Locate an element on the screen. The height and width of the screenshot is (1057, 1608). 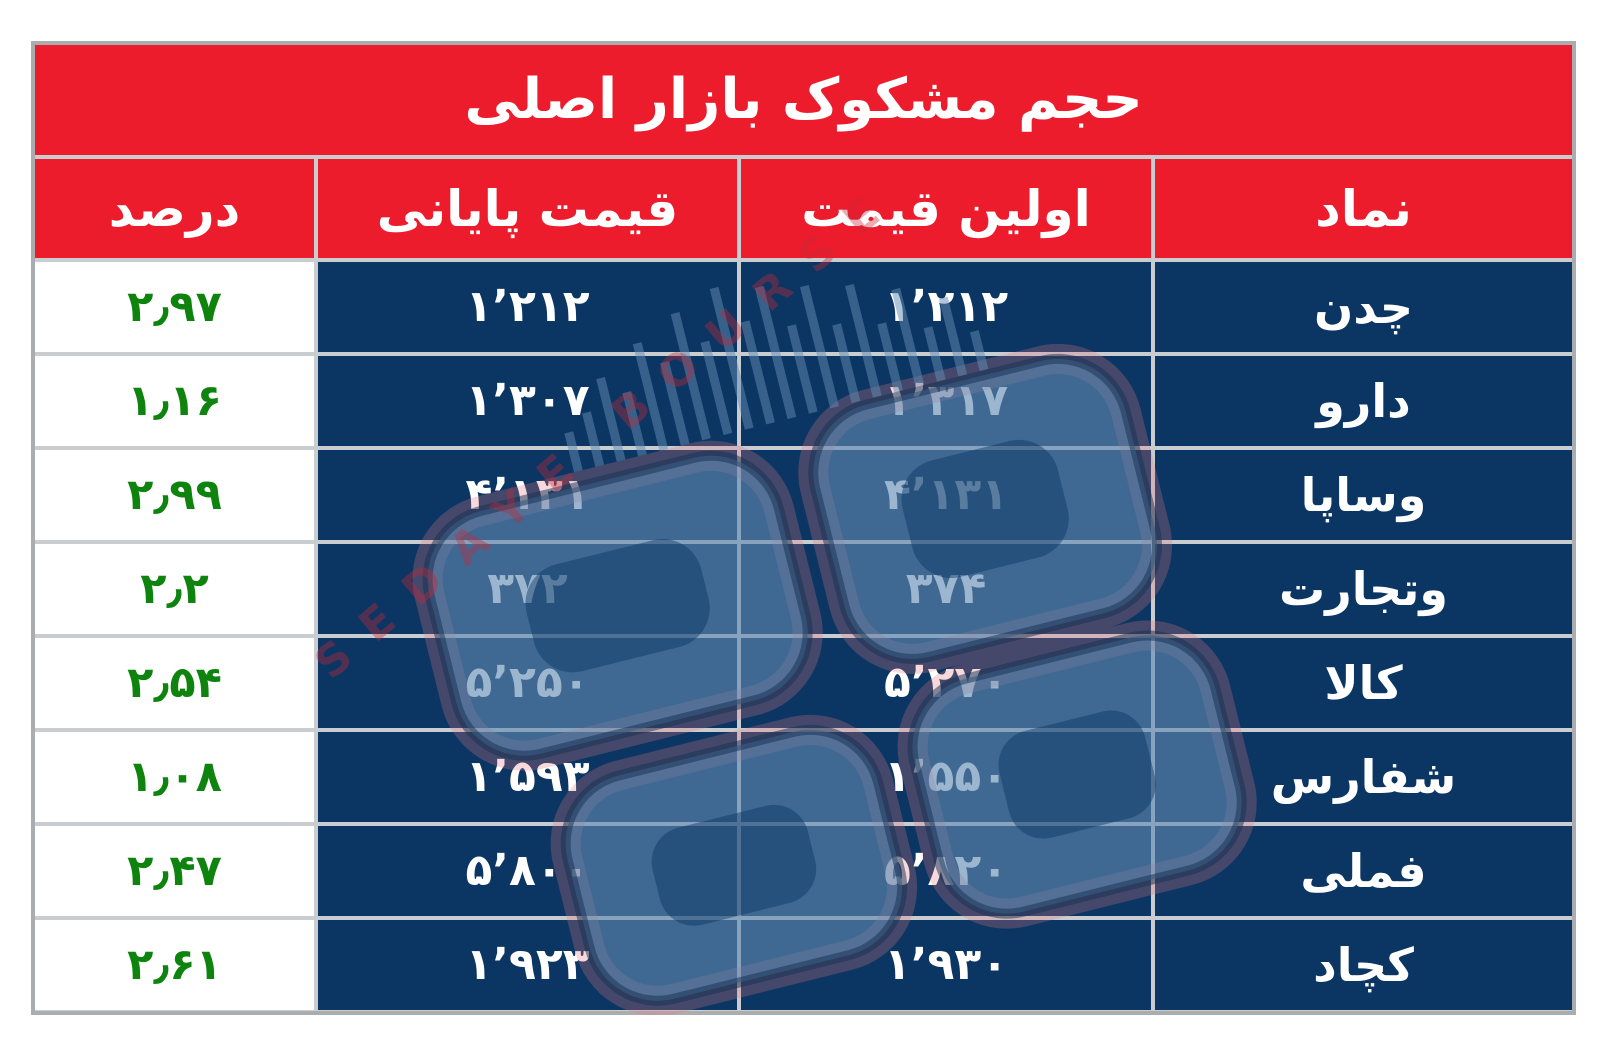
symbol-cell: کالا is located at coordinates (1363, 683).